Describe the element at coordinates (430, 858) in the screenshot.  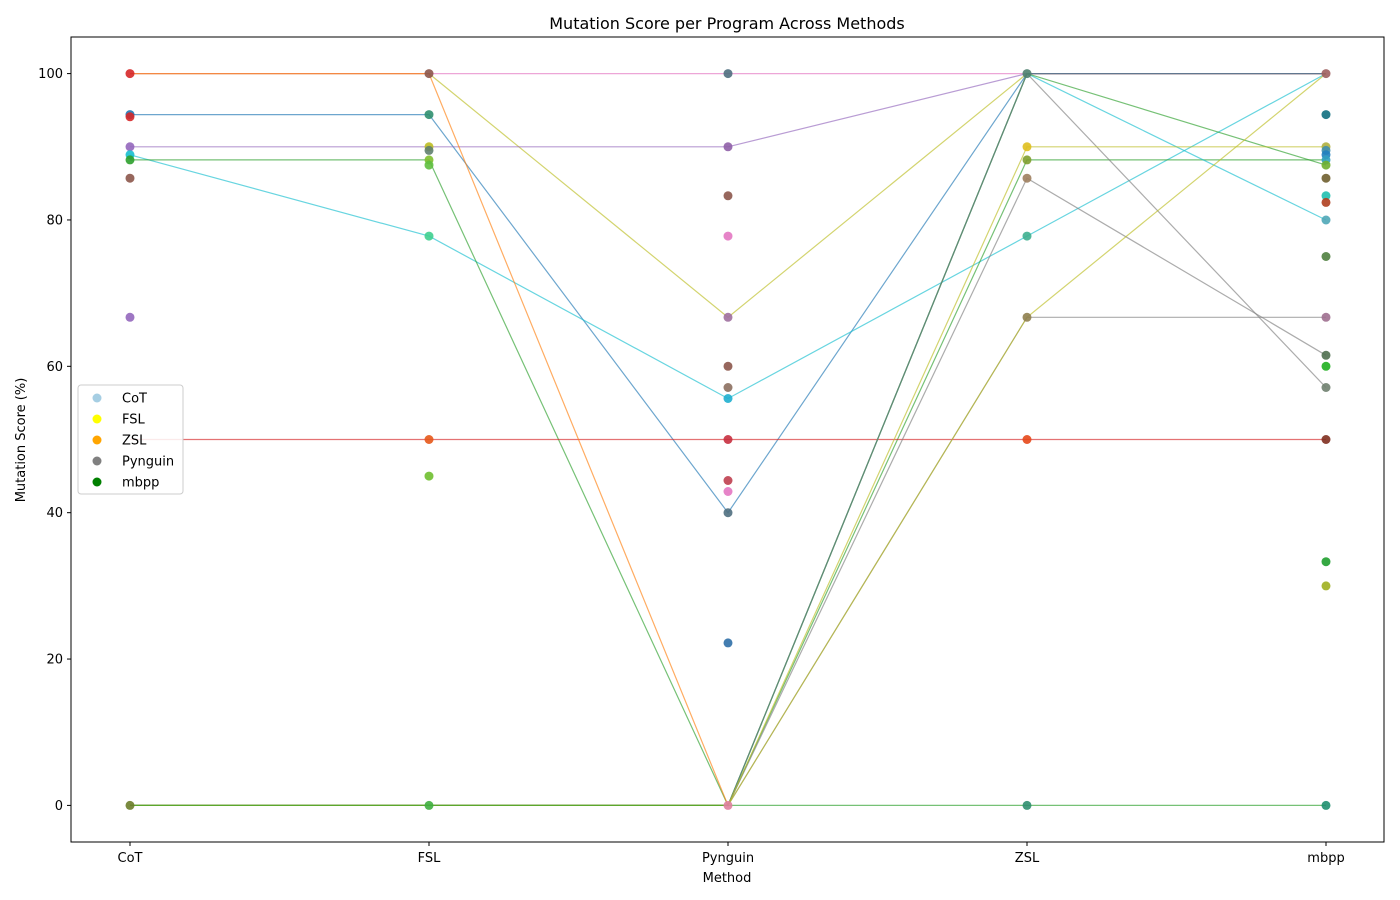
I see `x-tick-label: FSL` at that location.